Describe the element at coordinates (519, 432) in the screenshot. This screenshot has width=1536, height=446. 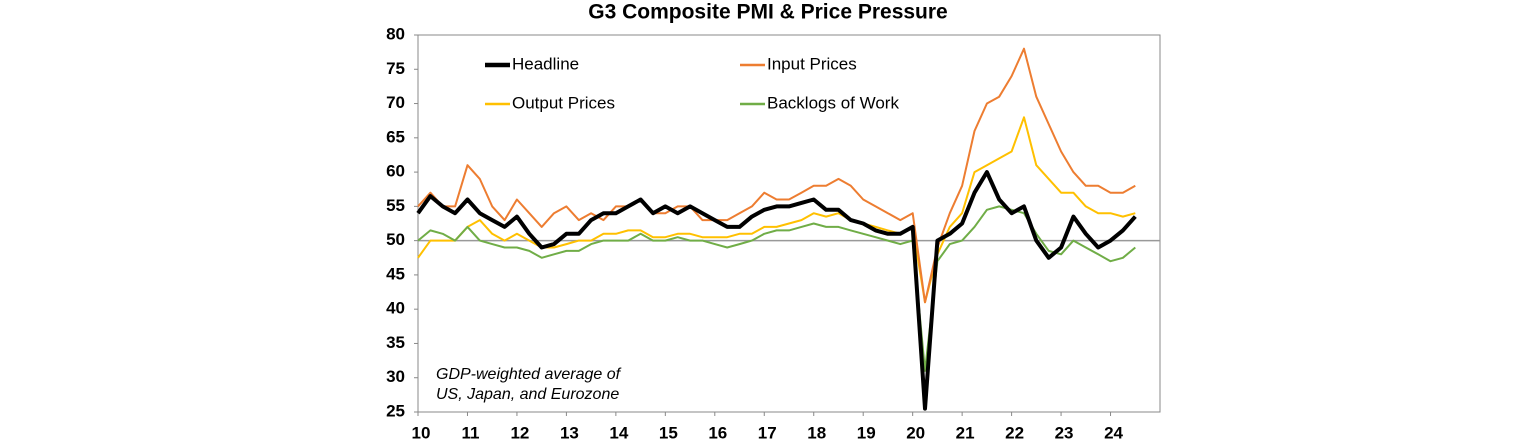
I see `x-tick-label: 12` at that location.